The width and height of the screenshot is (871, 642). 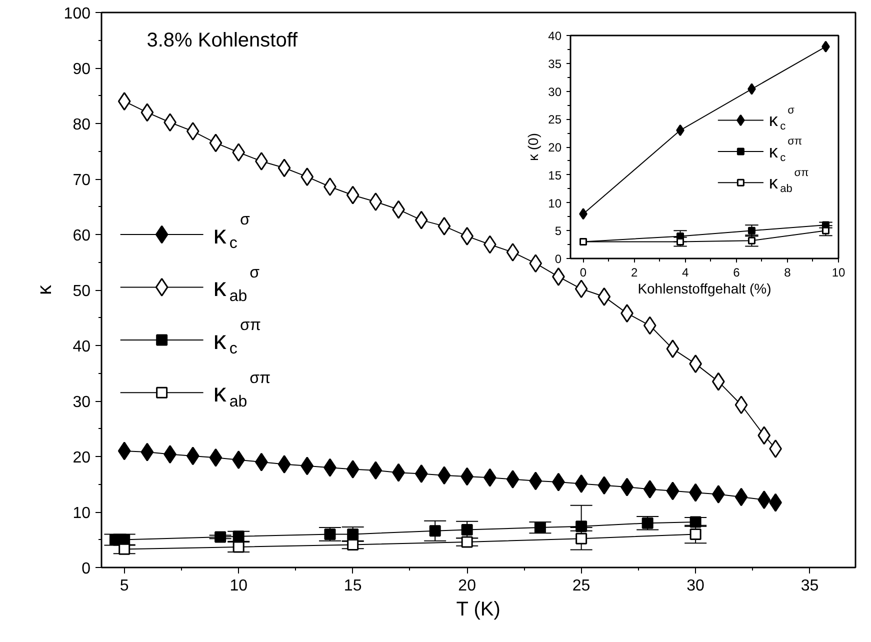 What do you see at coordinates (81, 180) in the screenshot?
I see `y-tick-label: 70` at bounding box center [81, 180].